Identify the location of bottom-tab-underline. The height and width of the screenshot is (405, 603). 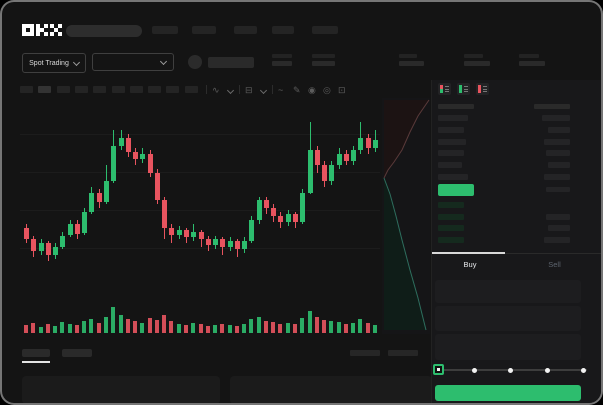
(36, 362).